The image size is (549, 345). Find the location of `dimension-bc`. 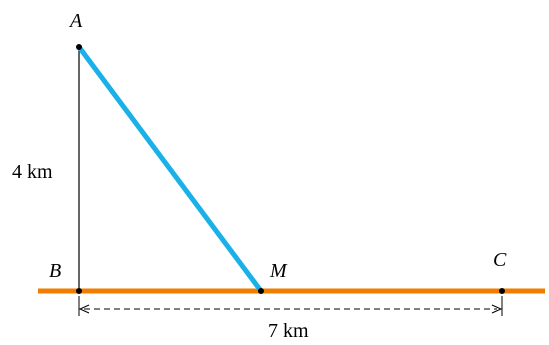

dimension-bc is located at coordinates (290, 306).